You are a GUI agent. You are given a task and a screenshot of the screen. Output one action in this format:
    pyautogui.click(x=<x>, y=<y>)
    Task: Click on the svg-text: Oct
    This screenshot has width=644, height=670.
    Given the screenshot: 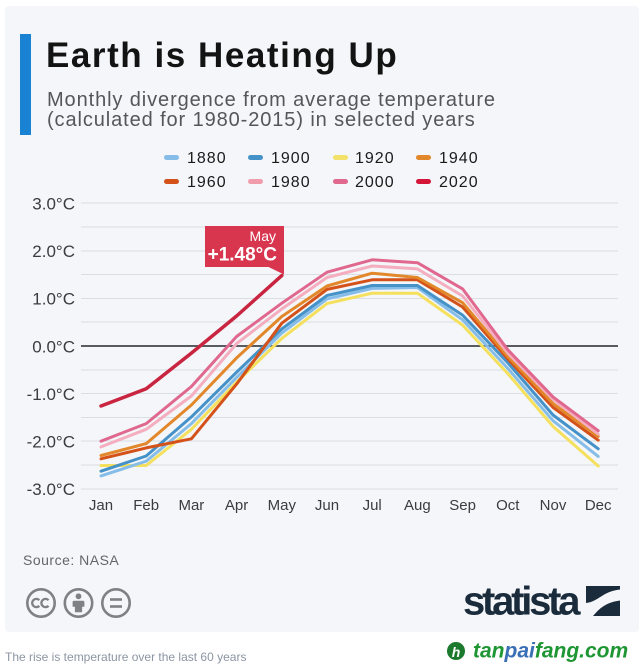 What is the action you would take?
    pyautogui.click(x=508, y=505)
    